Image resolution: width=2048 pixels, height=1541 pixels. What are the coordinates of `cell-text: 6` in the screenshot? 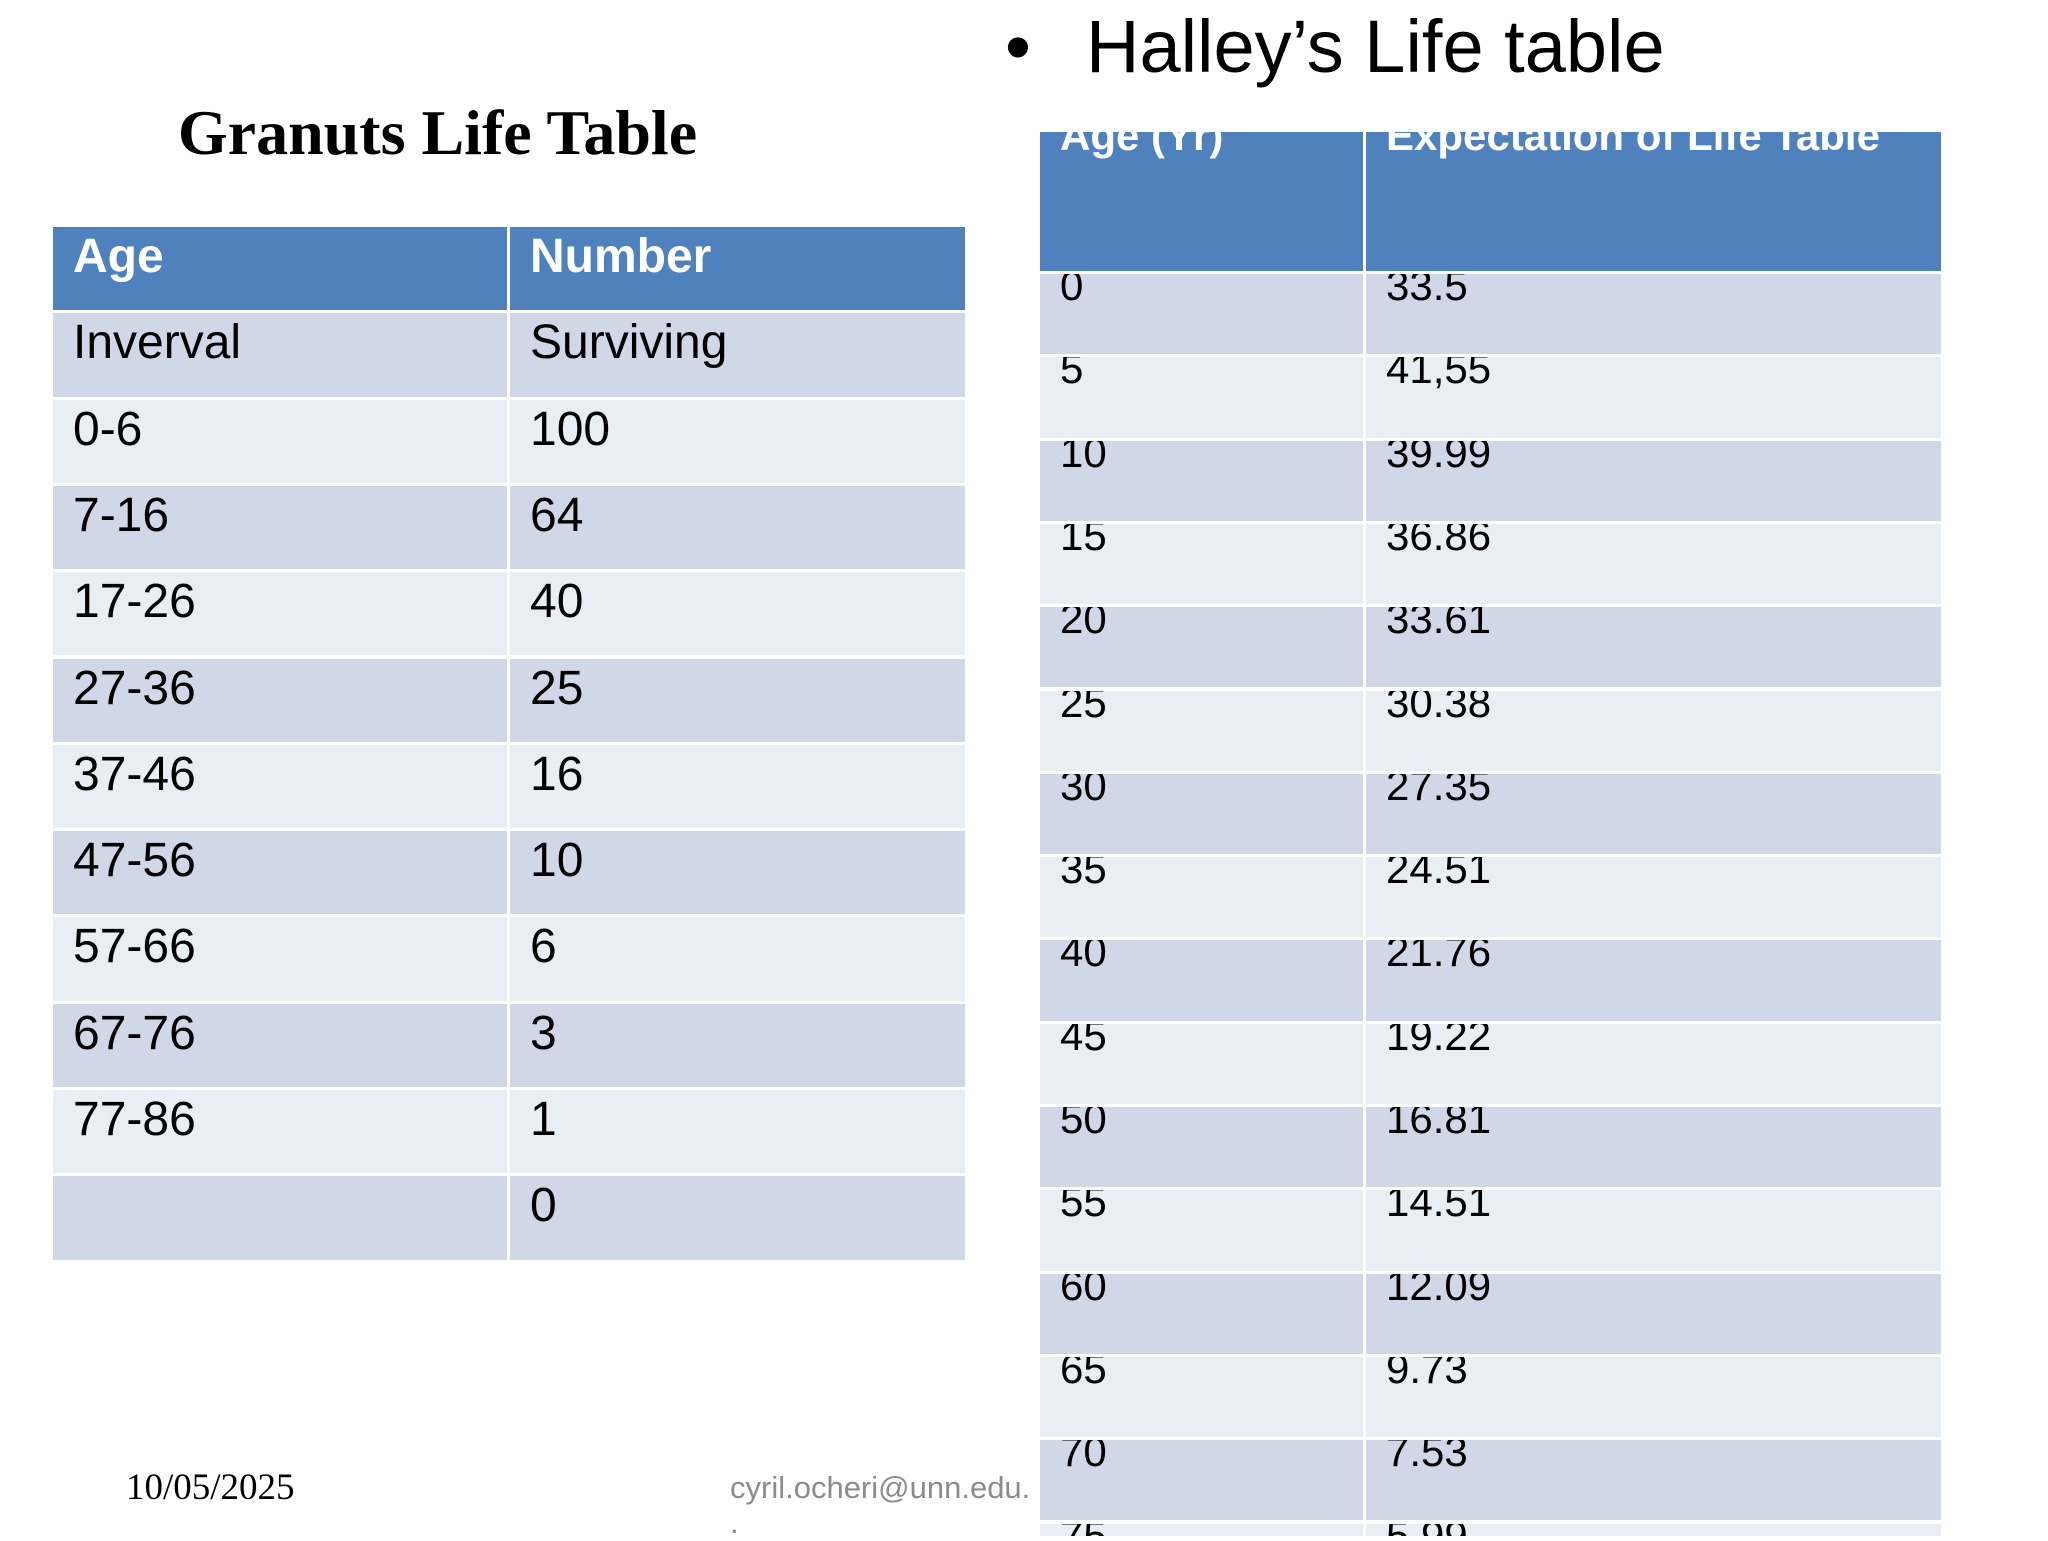 It's located at (543, 947).